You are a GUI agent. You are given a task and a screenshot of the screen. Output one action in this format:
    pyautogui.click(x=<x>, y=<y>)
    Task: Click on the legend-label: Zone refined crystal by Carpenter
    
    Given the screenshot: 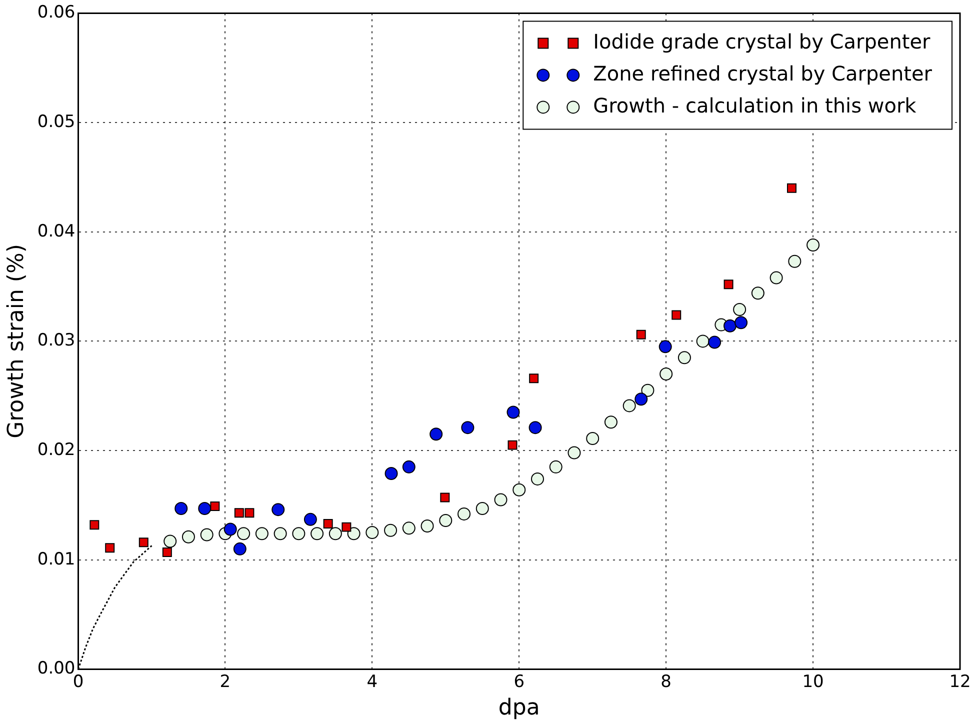 What is the action you would take?
    pyautogui.click(x=763, y=73)
    